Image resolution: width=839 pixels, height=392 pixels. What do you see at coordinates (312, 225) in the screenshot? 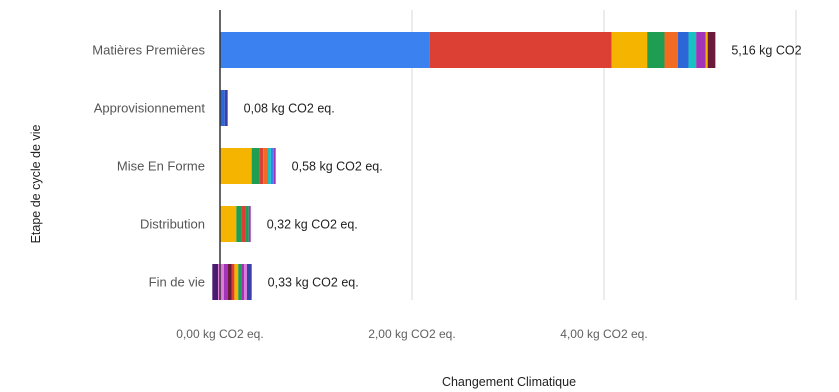
I see `total-label: 0,32 kg CO2 eq.` at bounding box center [312, 225].